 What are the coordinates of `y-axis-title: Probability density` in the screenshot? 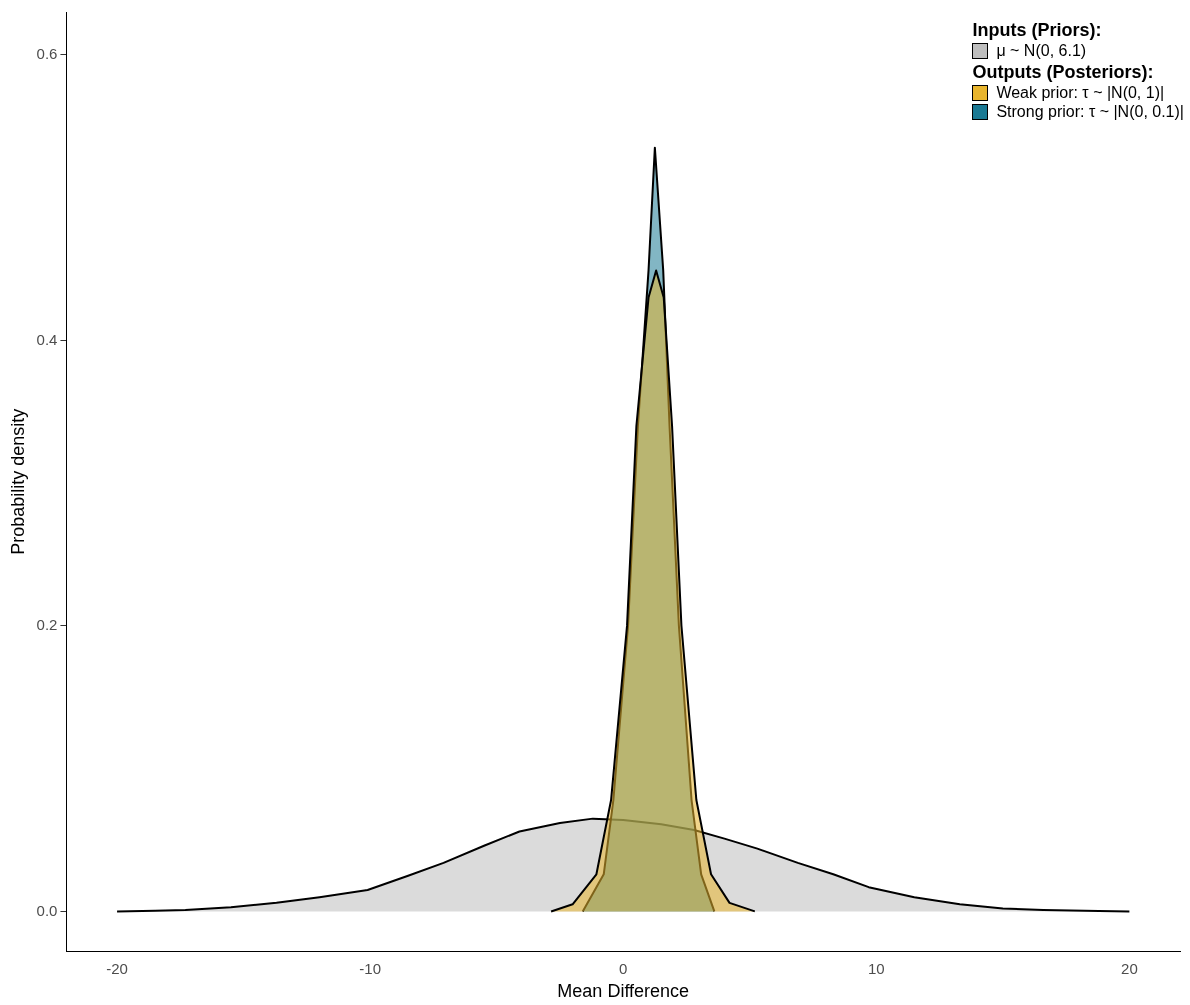 It's located at (17, 481).